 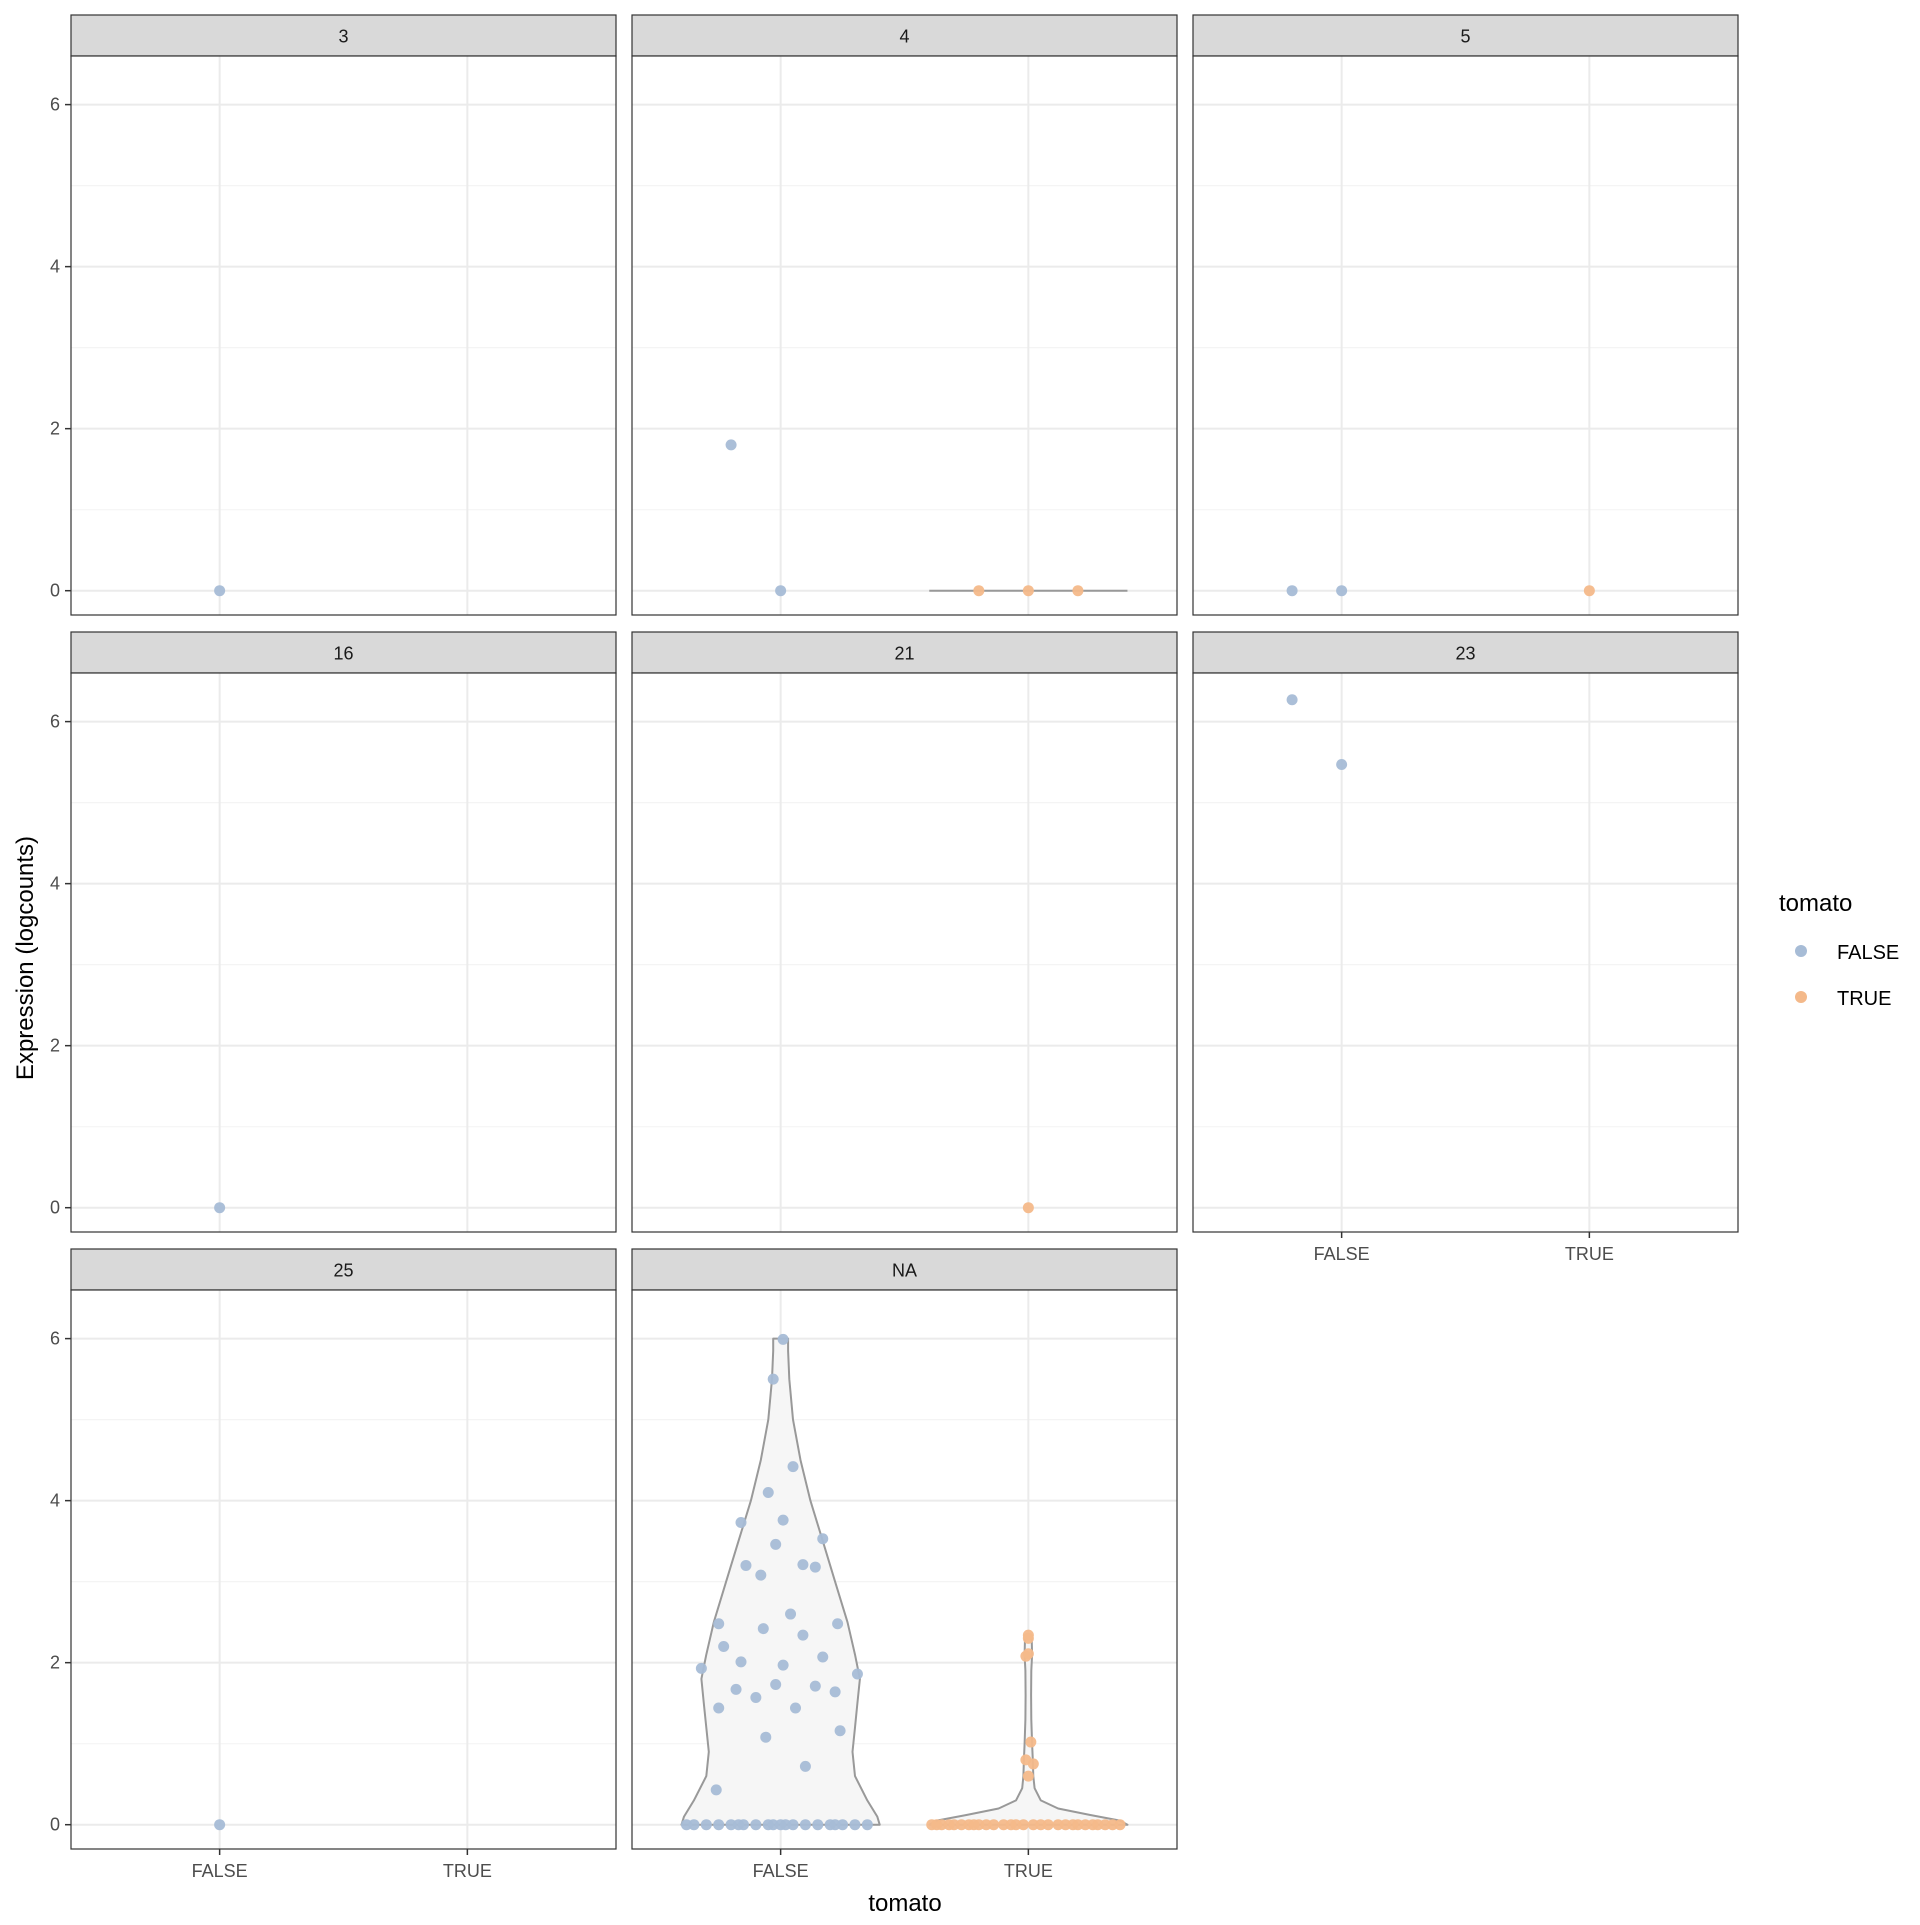 I want to click on legend: tomato FALSE TRUE, so click(x=1839, y=950).